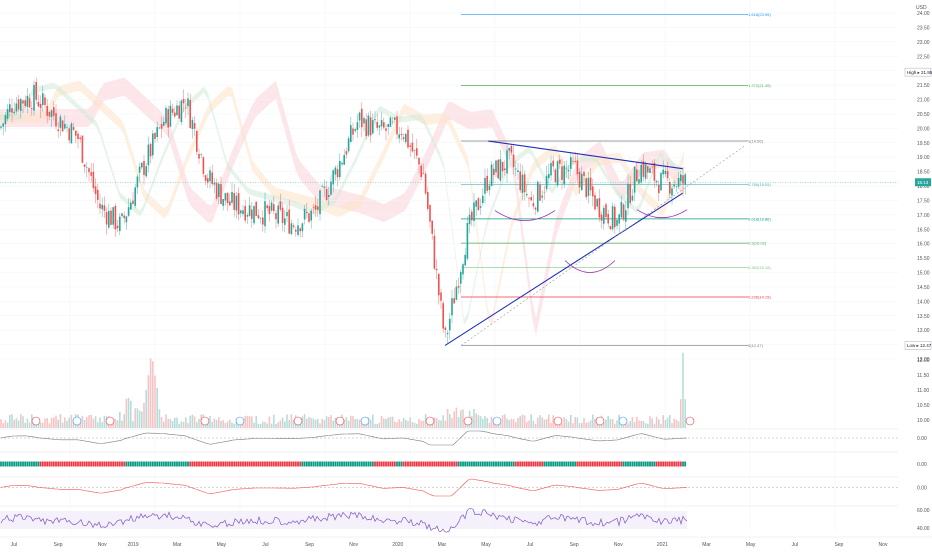 The width and height of the screenshot is (932, 555). What do you see at coordinates (759, 14) in the screenshot?
I see `fib-level-label: 1.618(23.95)` at bounding box center [759, 14].